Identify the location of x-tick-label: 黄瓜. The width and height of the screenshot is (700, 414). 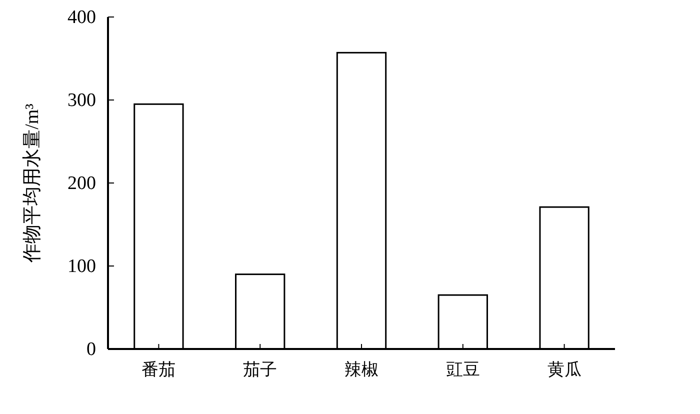
(564, 370).